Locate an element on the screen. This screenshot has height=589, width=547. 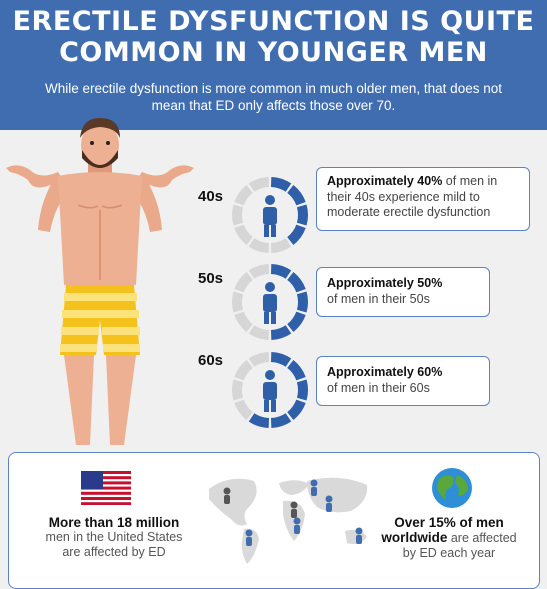
world-stat-line: by ED each year is located at coordinates (449, 553).